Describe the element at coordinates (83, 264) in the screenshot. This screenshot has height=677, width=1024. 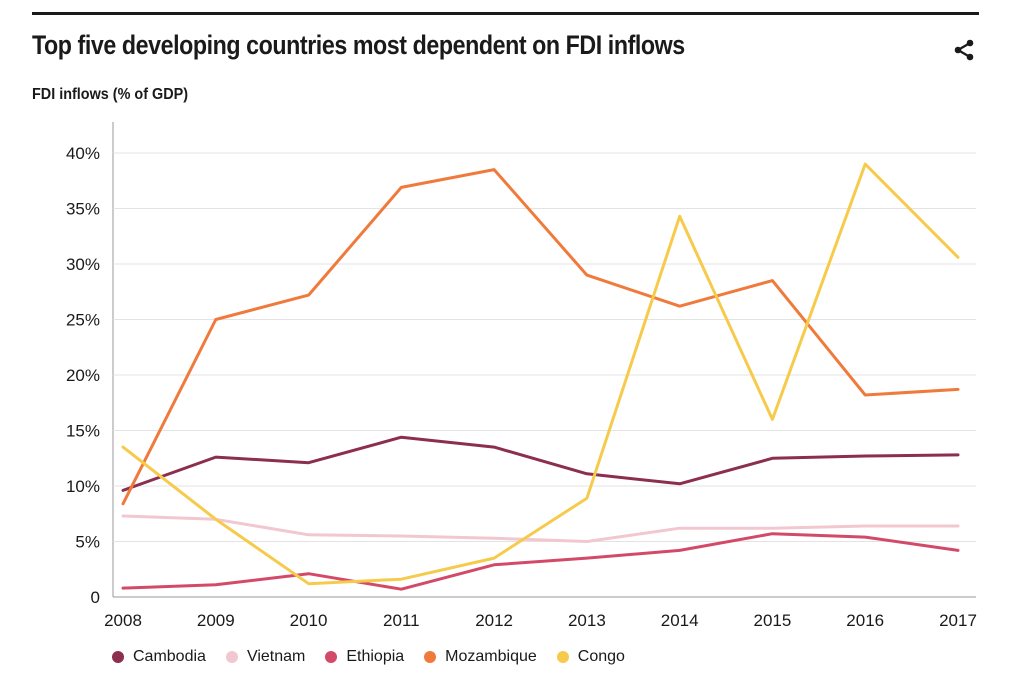
I see `y-tick-label: 30%` at that location.